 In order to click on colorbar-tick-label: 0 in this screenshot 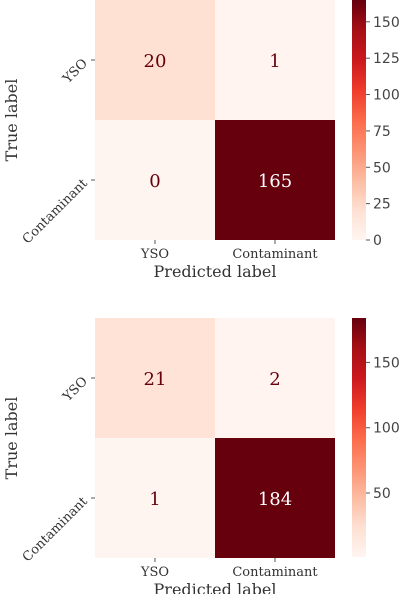, I will do `click(377, 241)`.